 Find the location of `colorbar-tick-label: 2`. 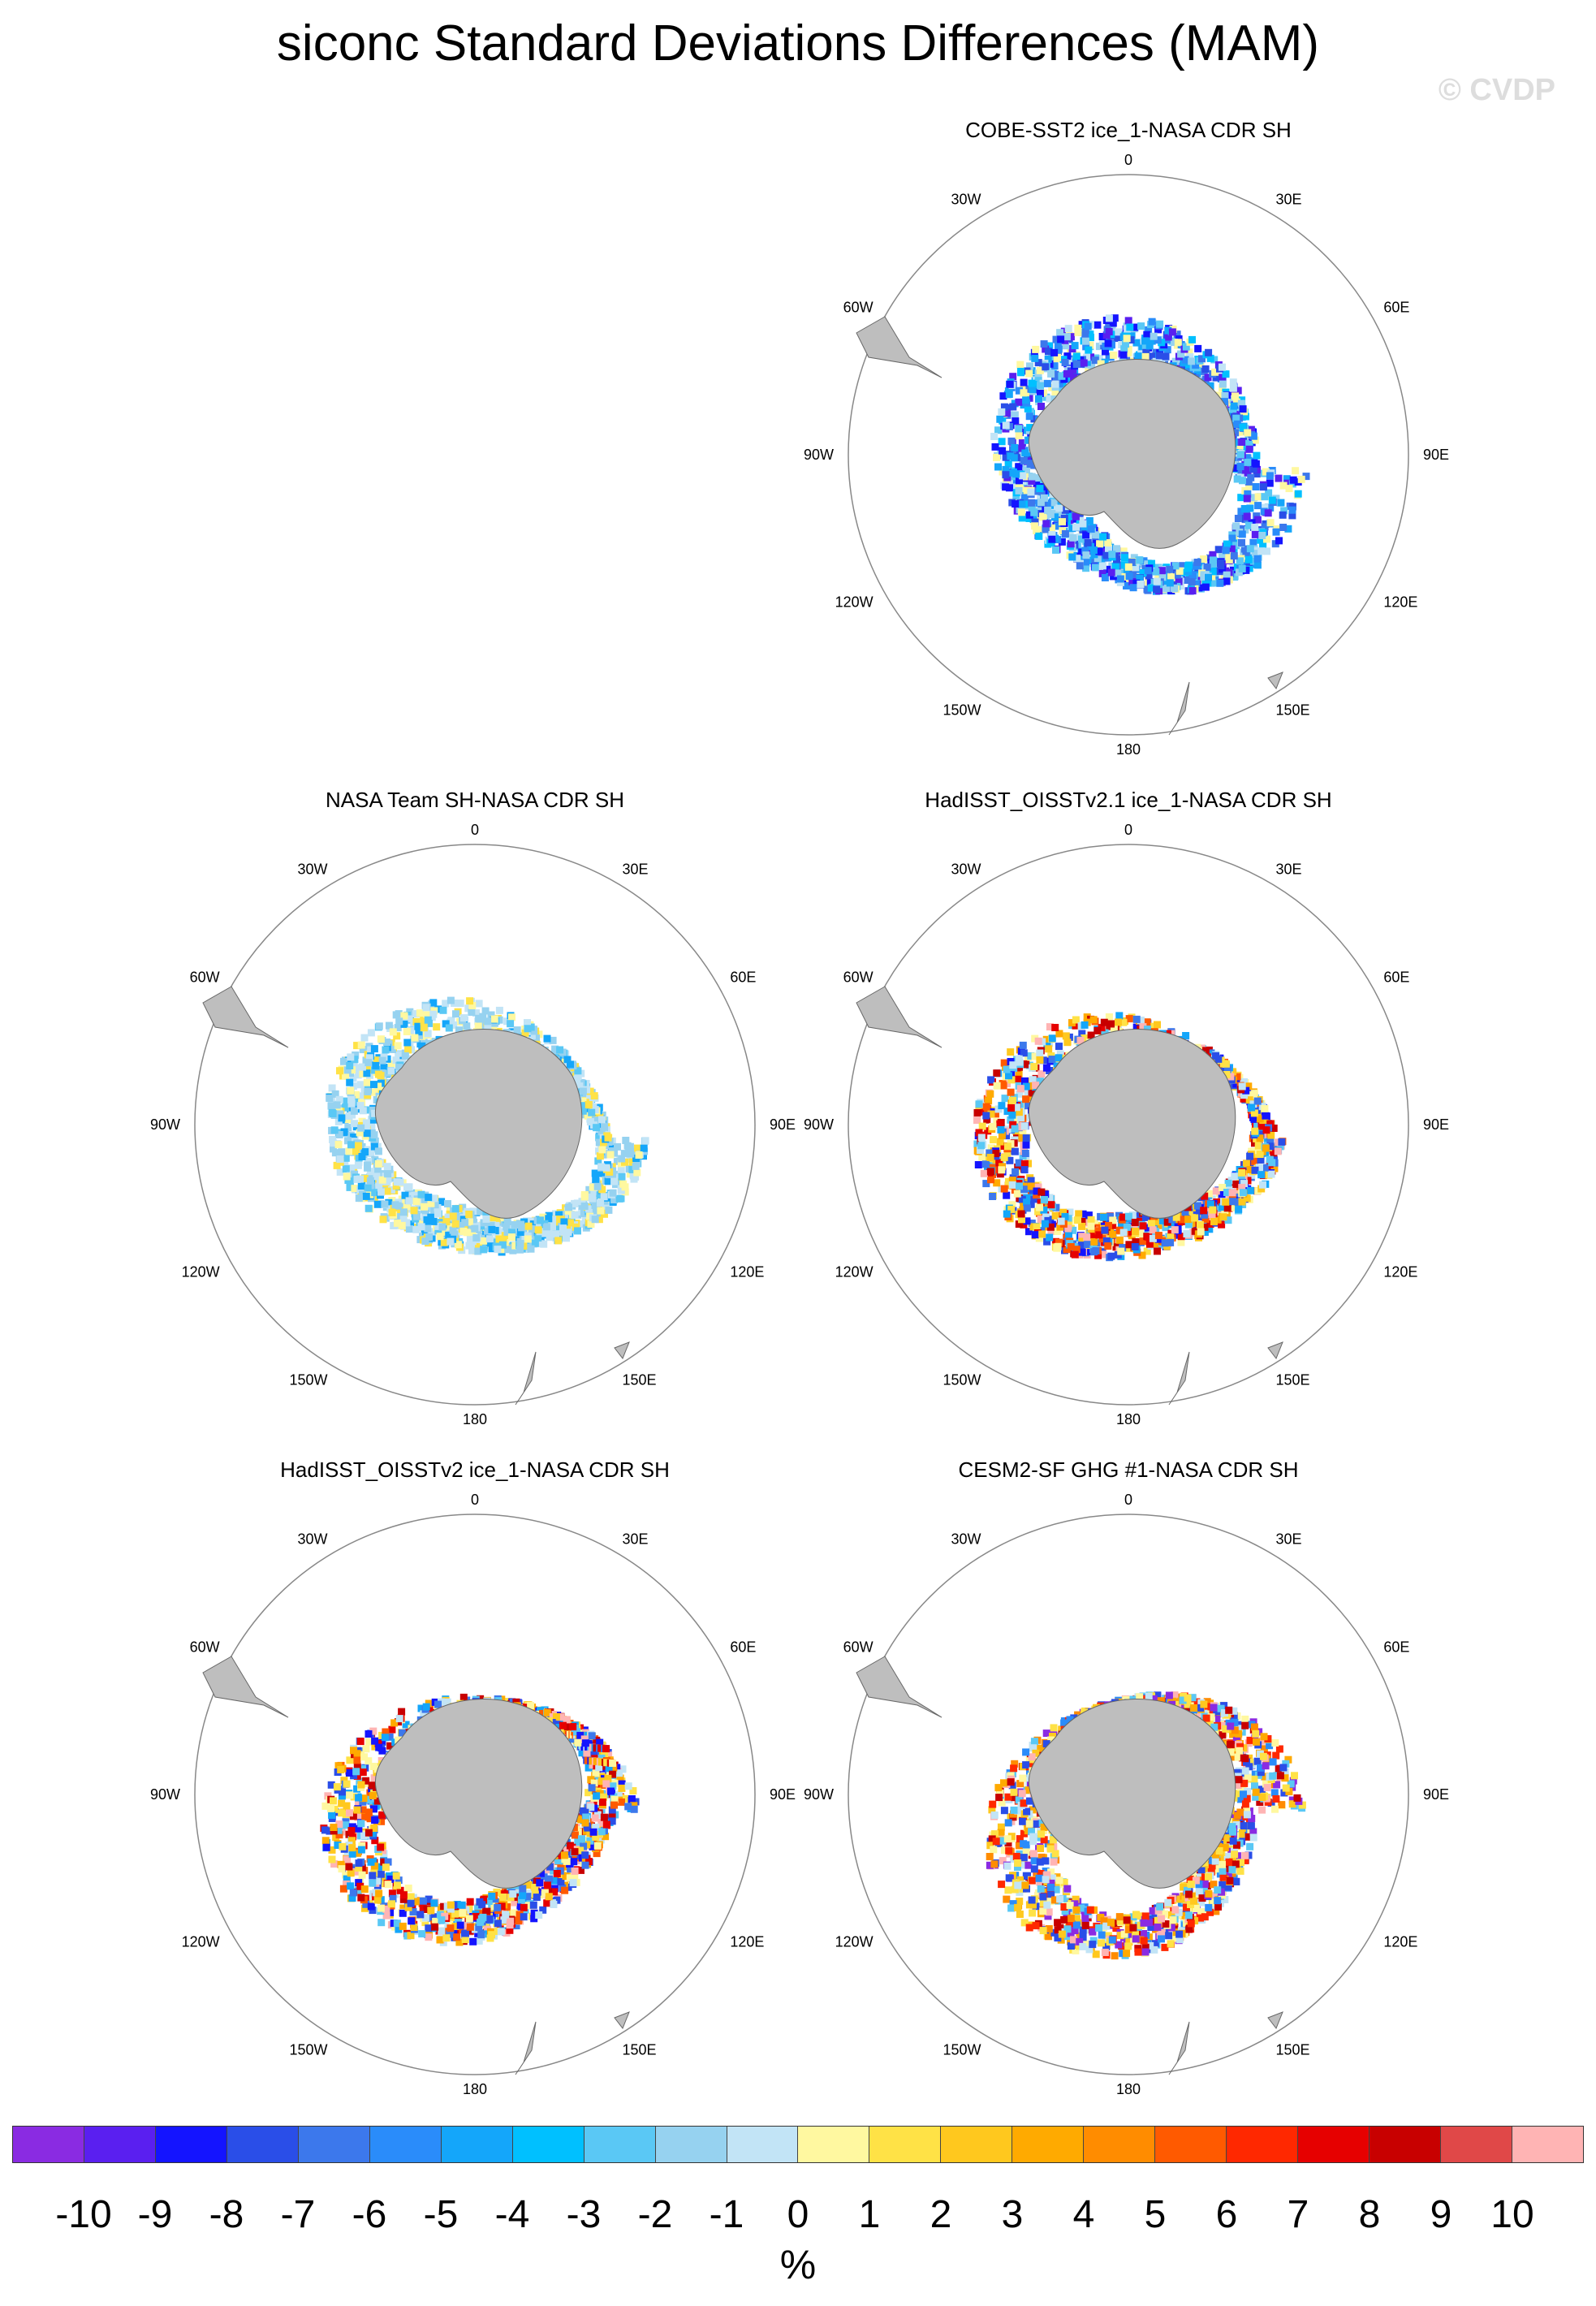

colorbar-tick-label: 2 is located at coordinates (941, 2214).